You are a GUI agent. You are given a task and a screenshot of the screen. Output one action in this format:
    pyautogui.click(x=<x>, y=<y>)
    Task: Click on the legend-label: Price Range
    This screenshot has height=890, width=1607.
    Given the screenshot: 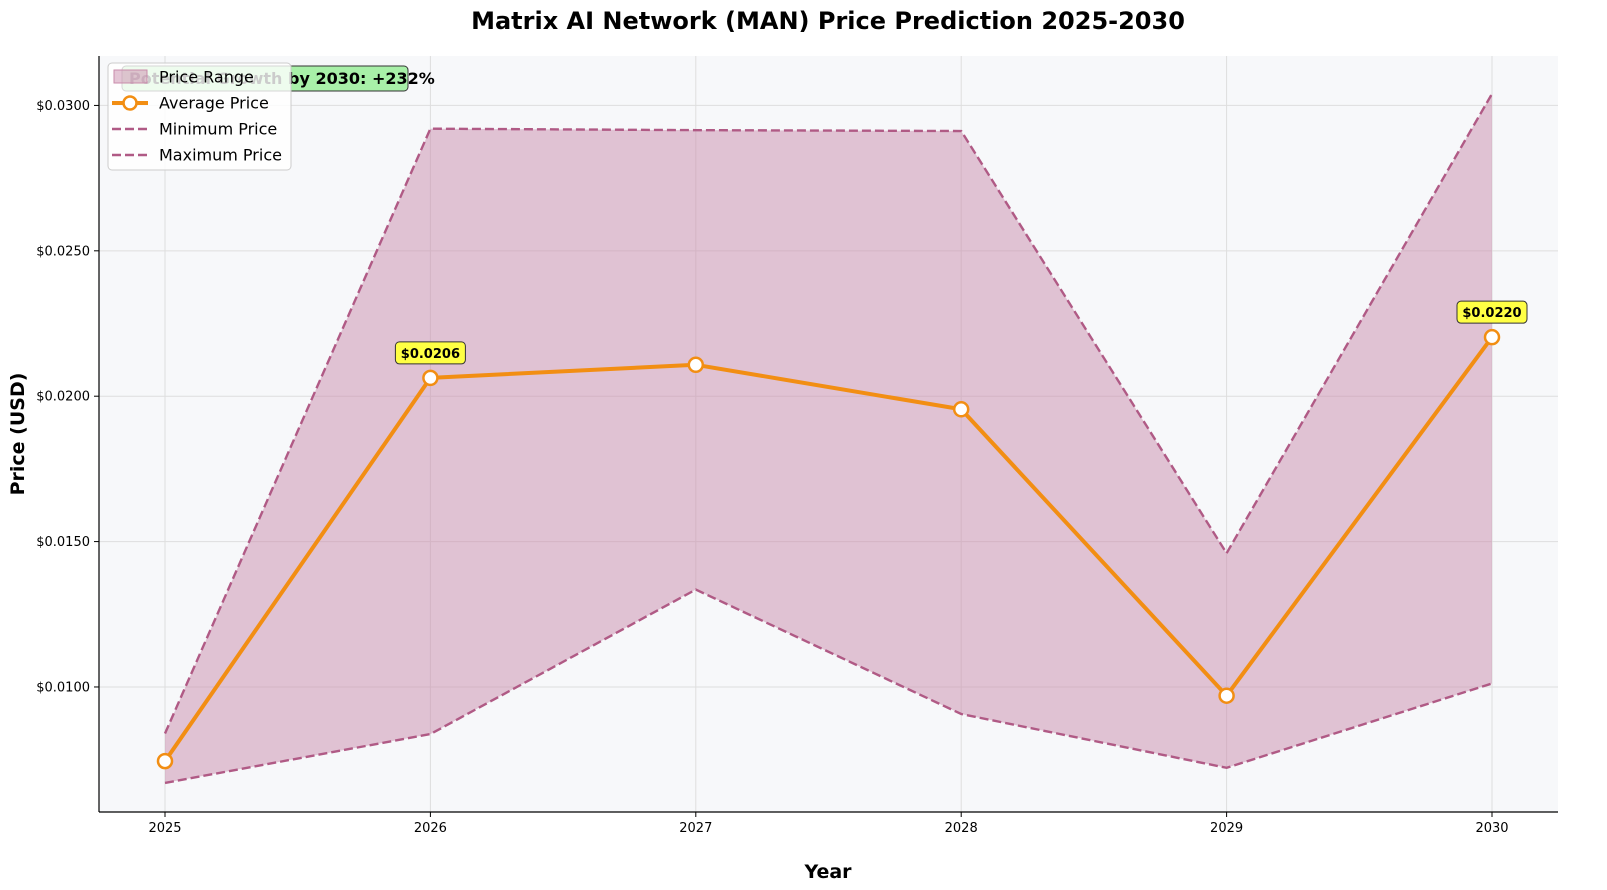 What is the action you would take?
    pyautogui.click(x=206, y=77)
    